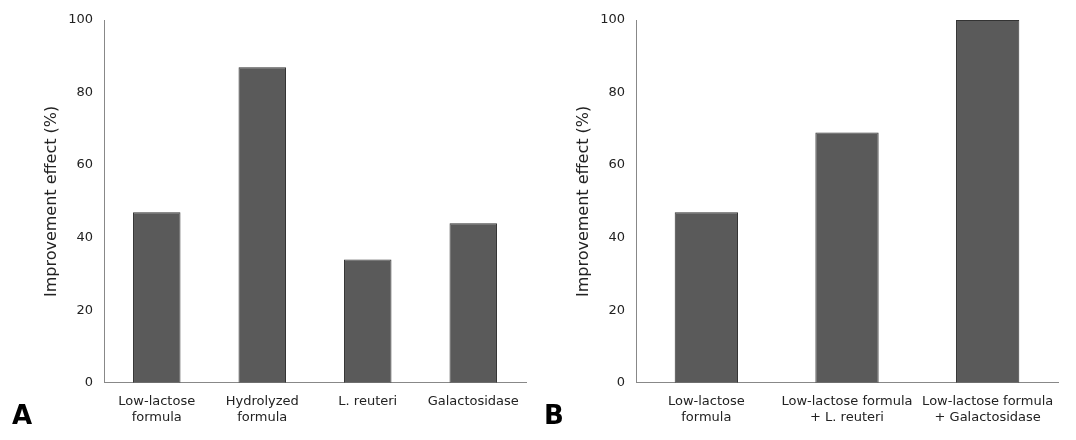 This screenshot has width=1076, height=440. I want to click on x-tick-label: Galactosidase, so click(473, 400).